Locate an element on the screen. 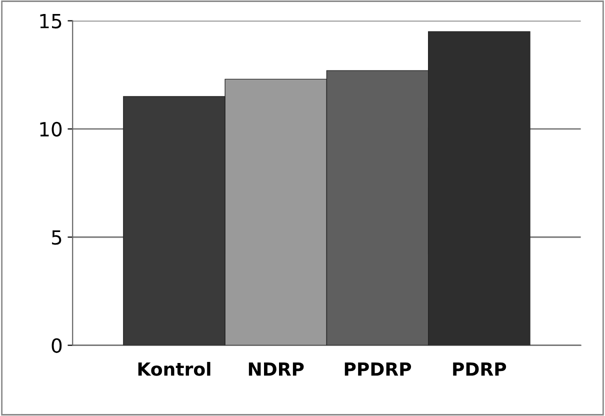 The width and height of the screenshot is (605, 416). x-tick-label: PPDRP is located at coordinates (378, 369).